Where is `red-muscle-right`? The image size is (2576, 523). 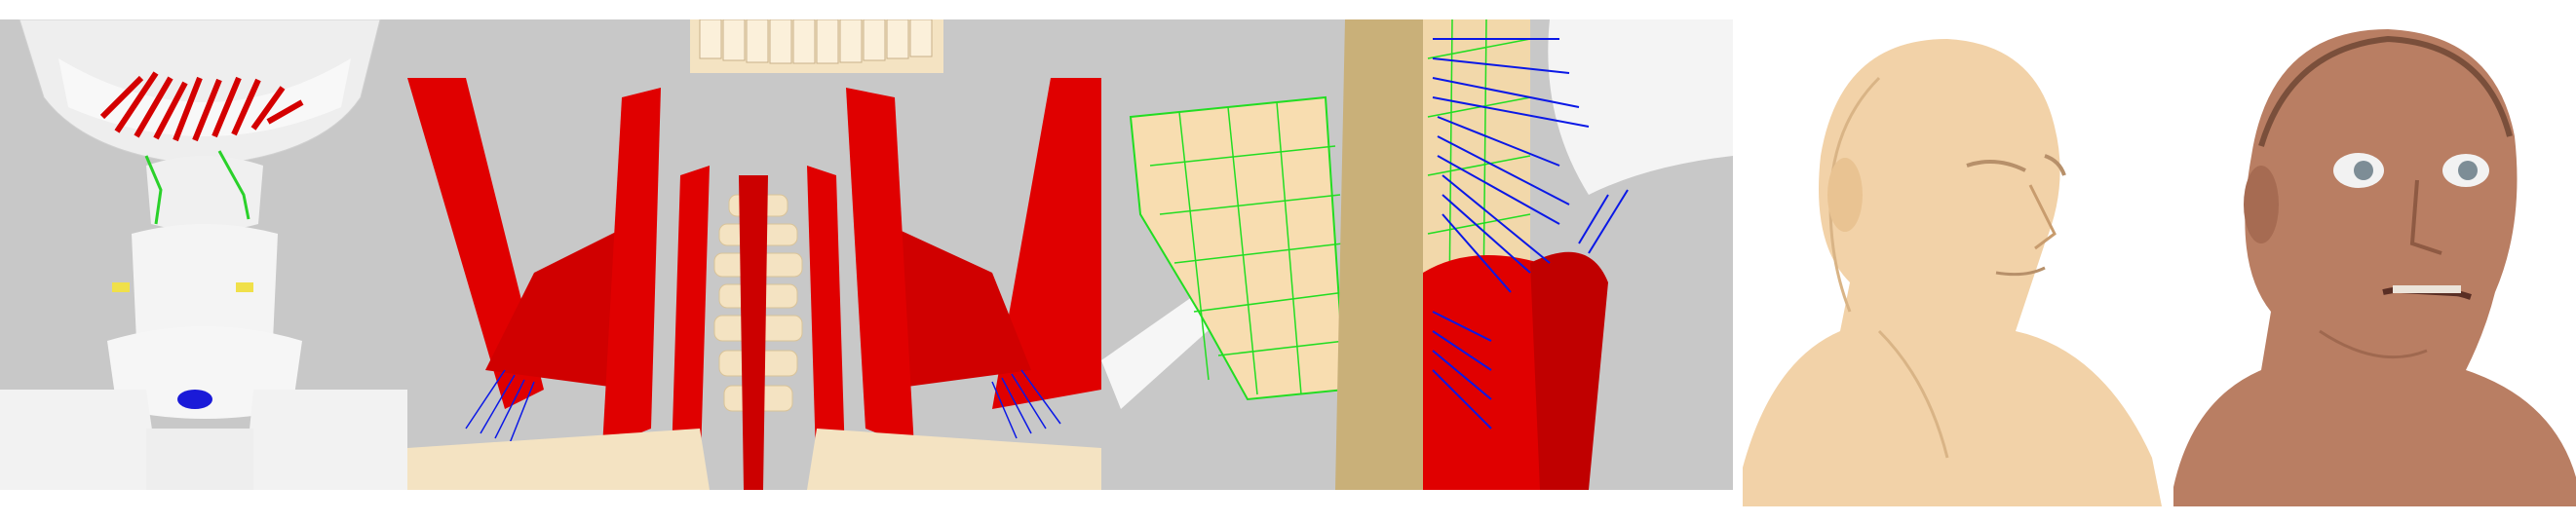 red-muscle-right is located at coordinates (1569, 370).